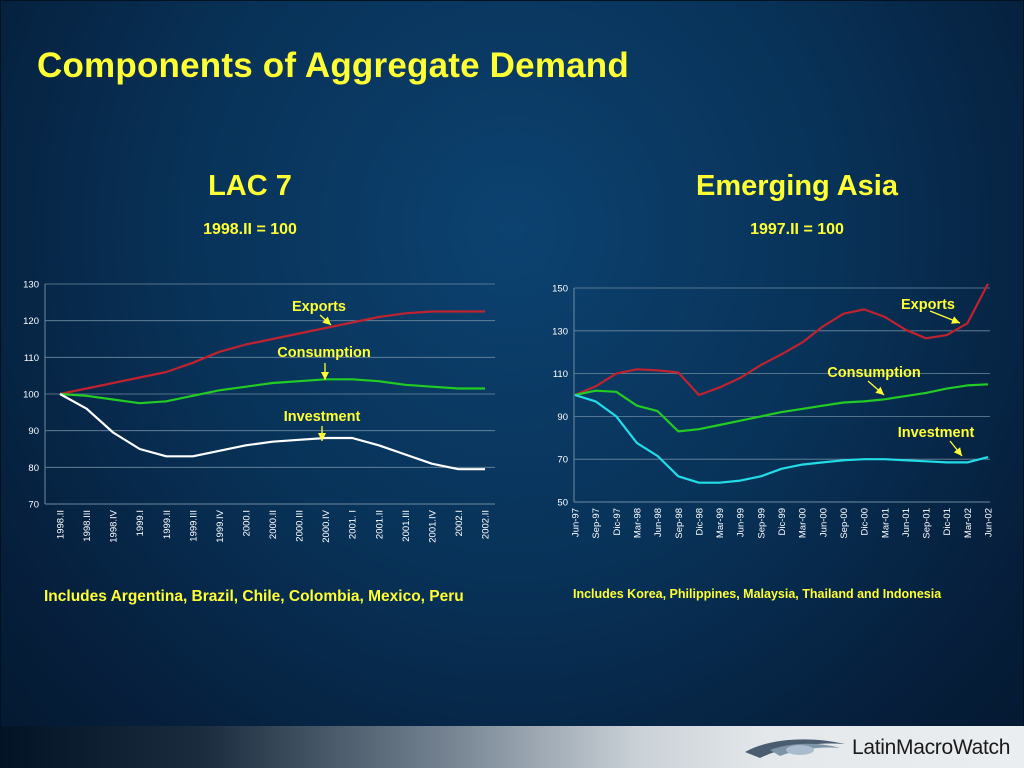 The width and height of the screenshot is (1024, 768). I want to click on lac-x-tick-label: 2000.IV, so click(326, 525).